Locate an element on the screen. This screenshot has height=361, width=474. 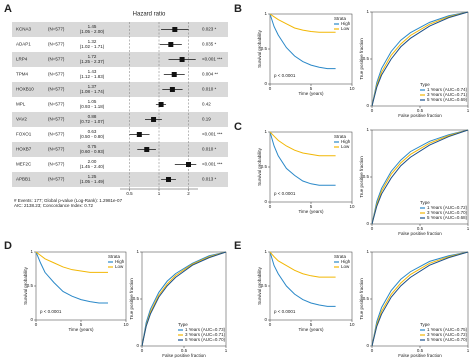
p-label: <0.001 *** is located at coordinates (212, 164).